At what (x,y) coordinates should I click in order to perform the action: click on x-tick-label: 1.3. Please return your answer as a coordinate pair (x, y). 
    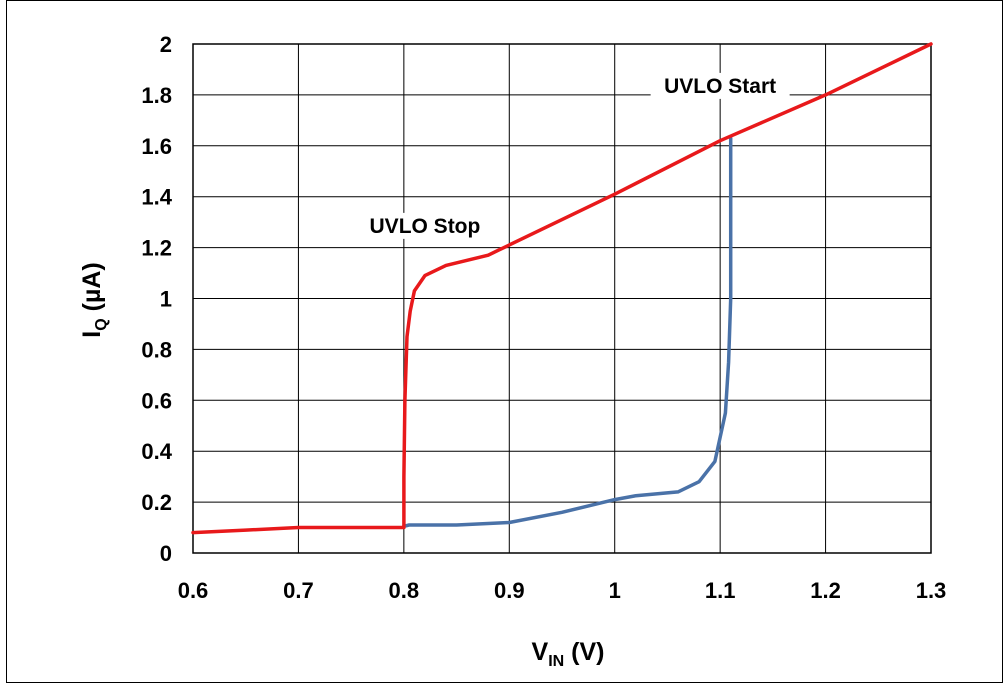
    Looking at the image, I should click on (931, 590).